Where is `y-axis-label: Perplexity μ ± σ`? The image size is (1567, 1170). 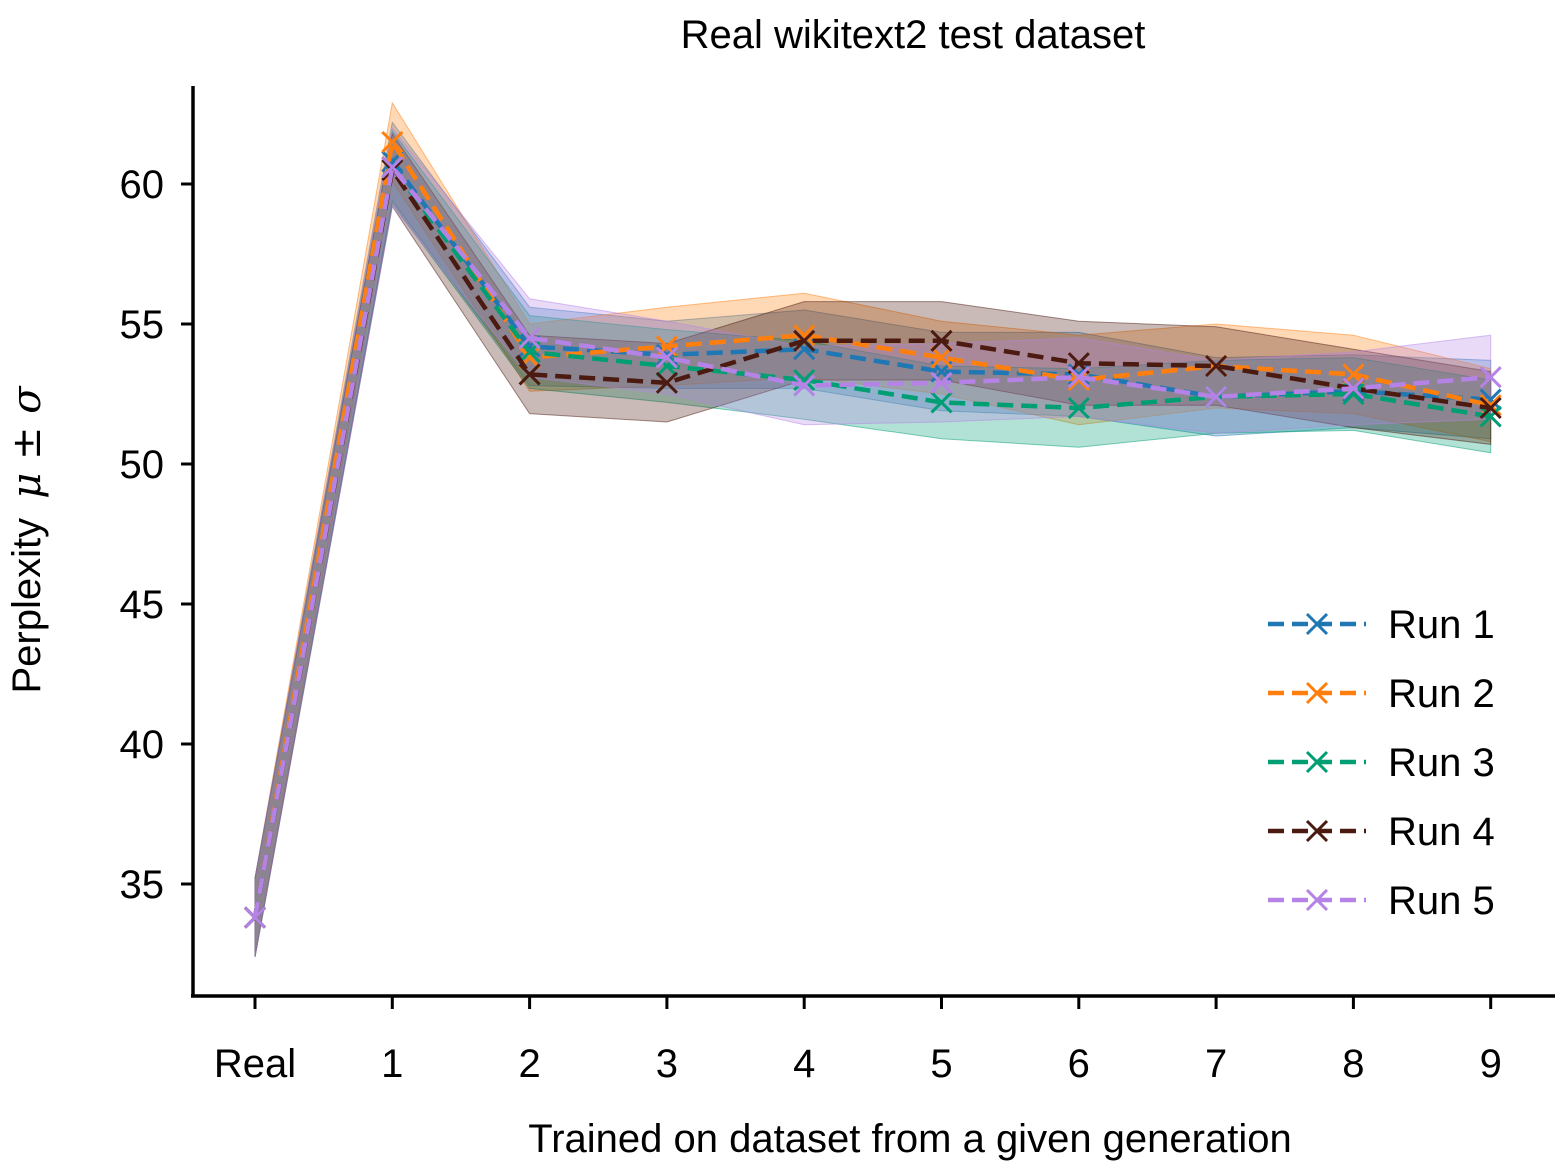 y-axis-label: Perplexity μ ± σ is located at coordinates (27, 539).